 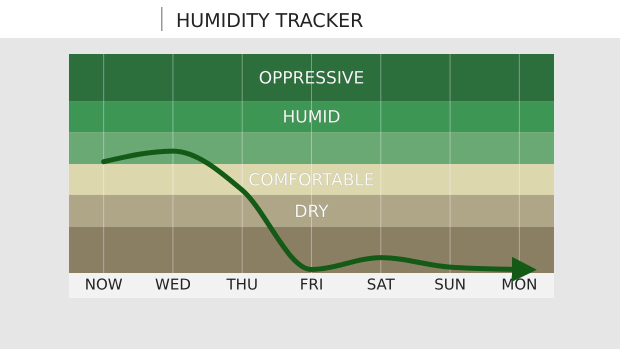 What do you see at coordinates (312, 285) in the screenshot?
I see `x-tick-label: FRI` at bounding box center [312, 285].